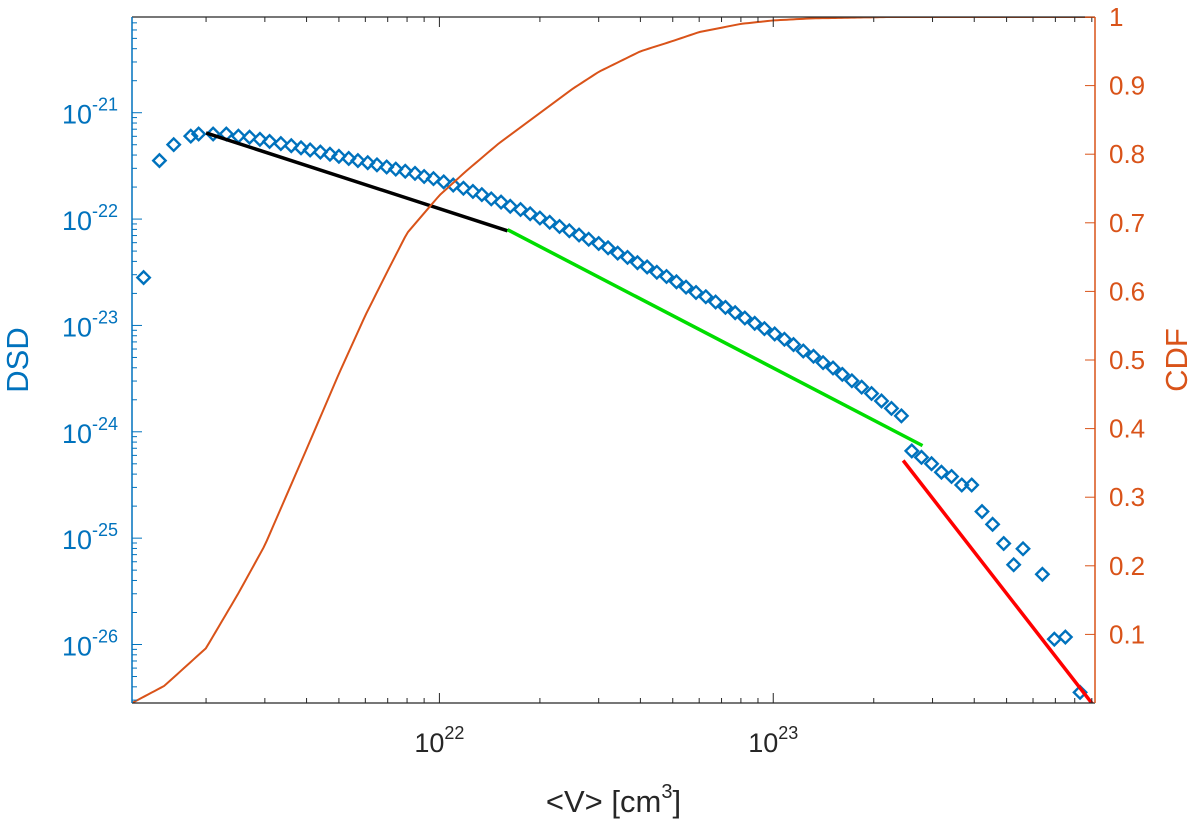 The height and width of the screenshot is (821, 1200). I want to click on right-tick-label: 0.2, so click(1127, 566).